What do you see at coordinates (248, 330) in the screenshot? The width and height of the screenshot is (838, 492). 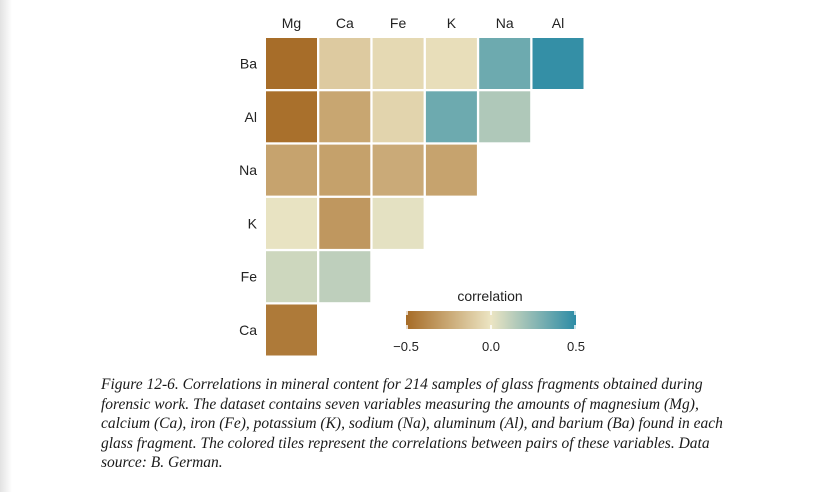 I see `row-label: Ca` at bounding box center [248, 330].